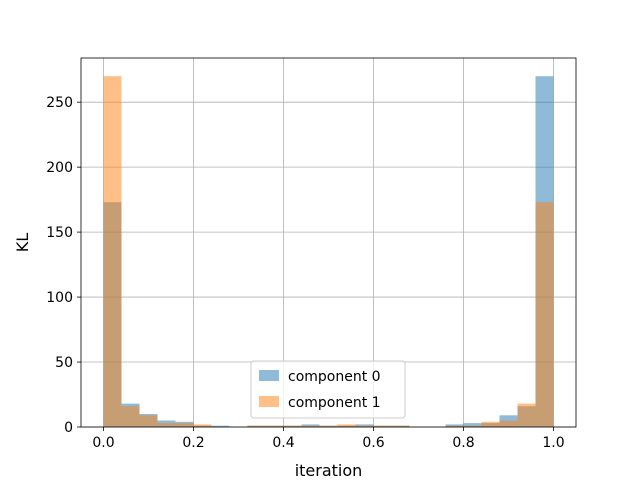  What do you see at coordinates (59, 168) in the screenshot?
I see `y-tick-label: 200` at bounding box center [59, 168].